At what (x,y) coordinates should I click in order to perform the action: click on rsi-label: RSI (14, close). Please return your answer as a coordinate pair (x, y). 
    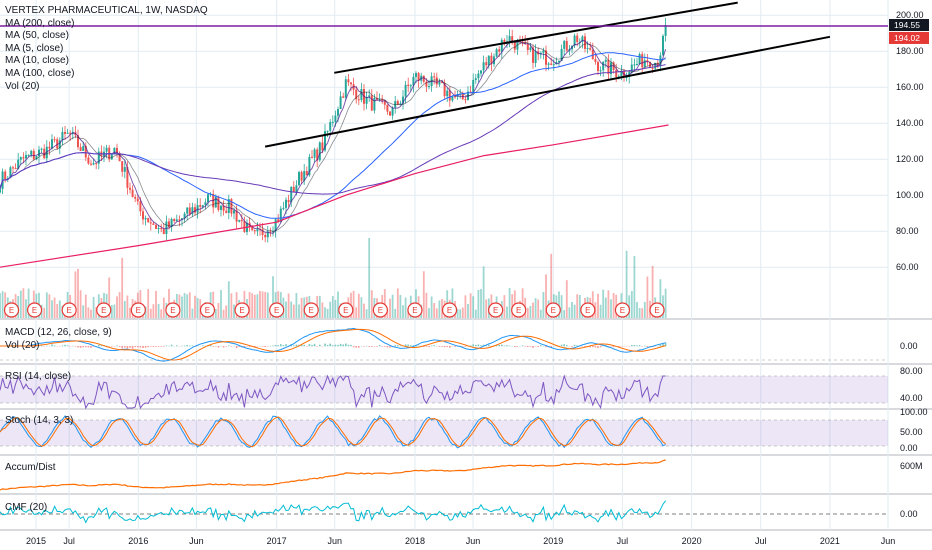
    Looking at the image, I should click on (38, 376).